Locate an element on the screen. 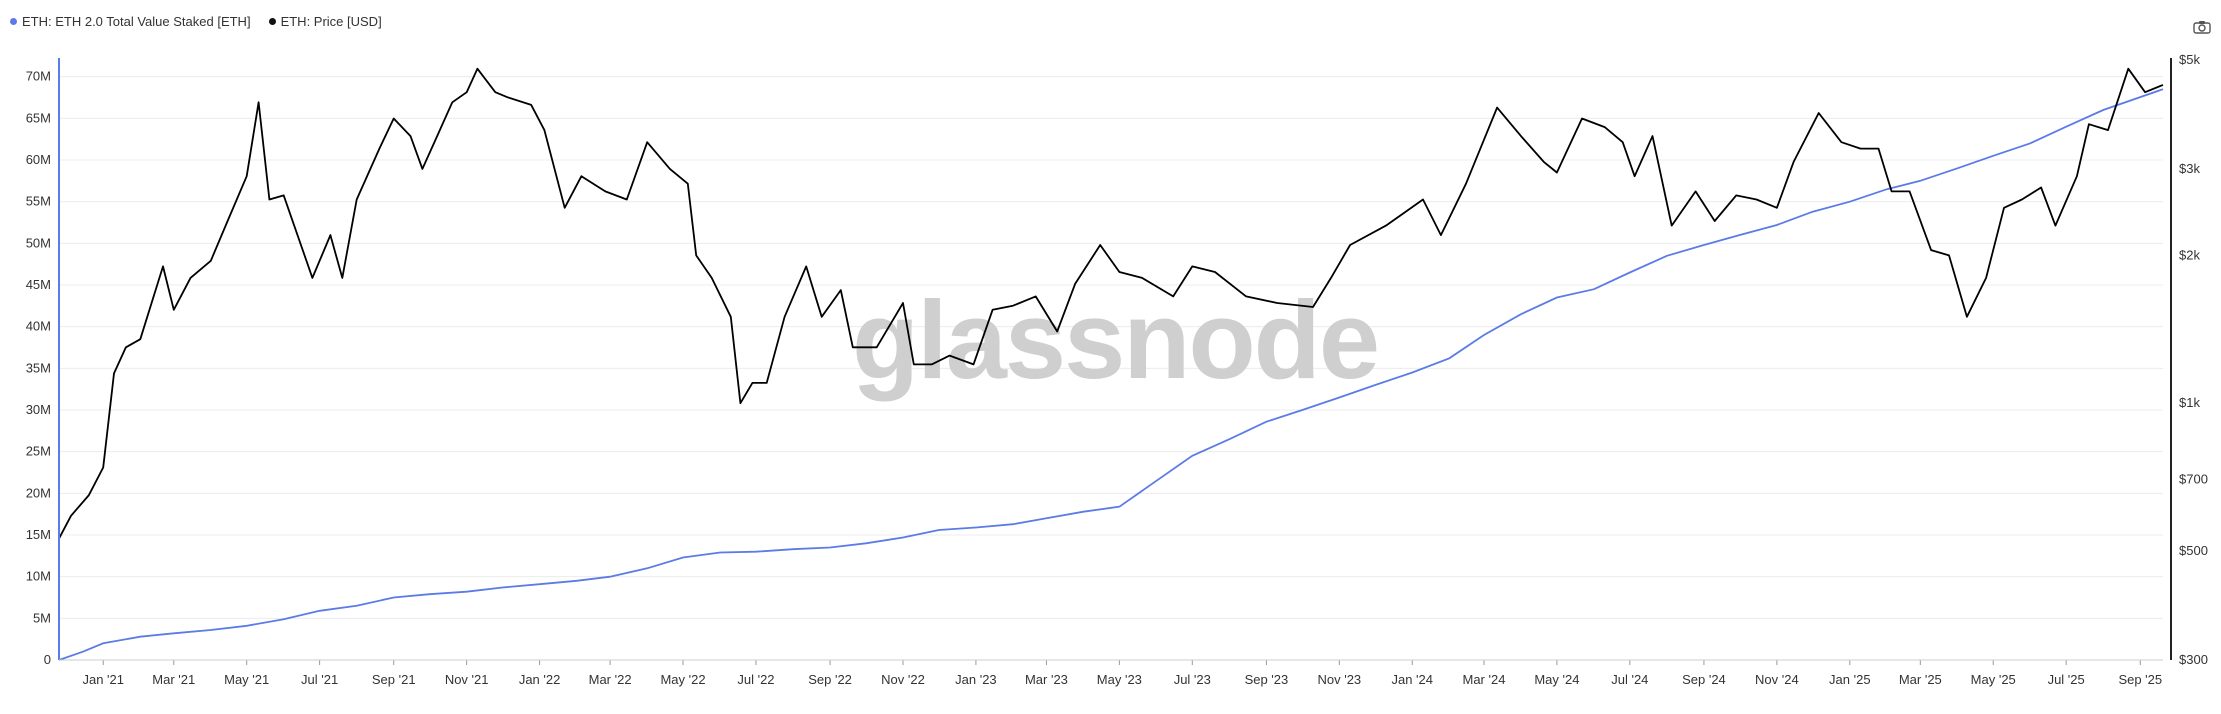  x-tick-label: May '22 is located at coordinates (682, 679).